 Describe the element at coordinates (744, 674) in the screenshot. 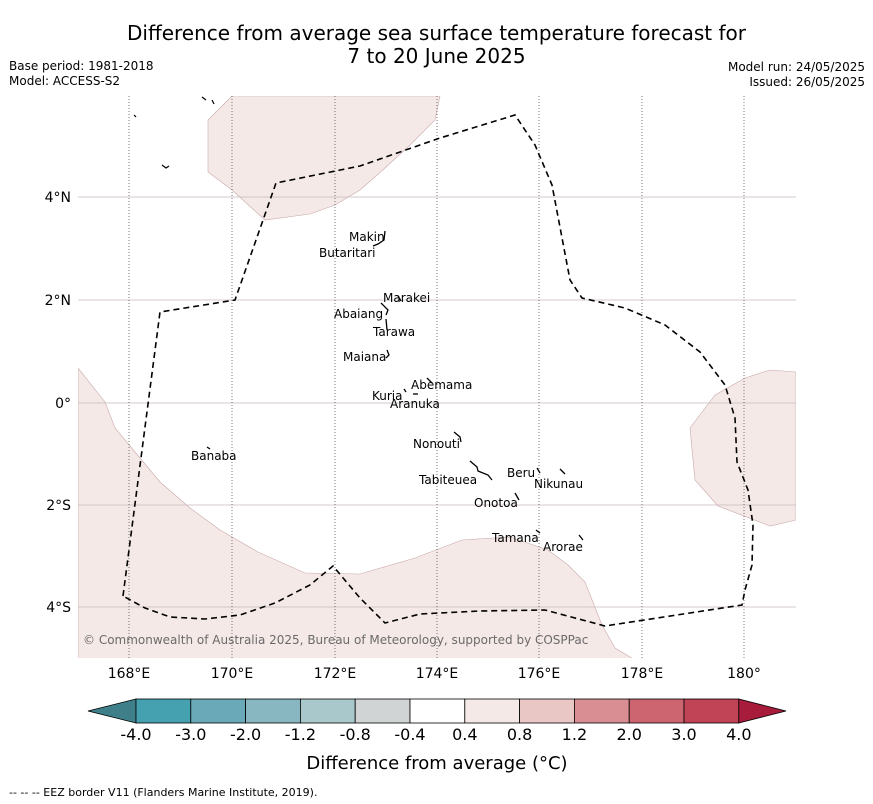

I see `x-tick-label: 180°` at that location.